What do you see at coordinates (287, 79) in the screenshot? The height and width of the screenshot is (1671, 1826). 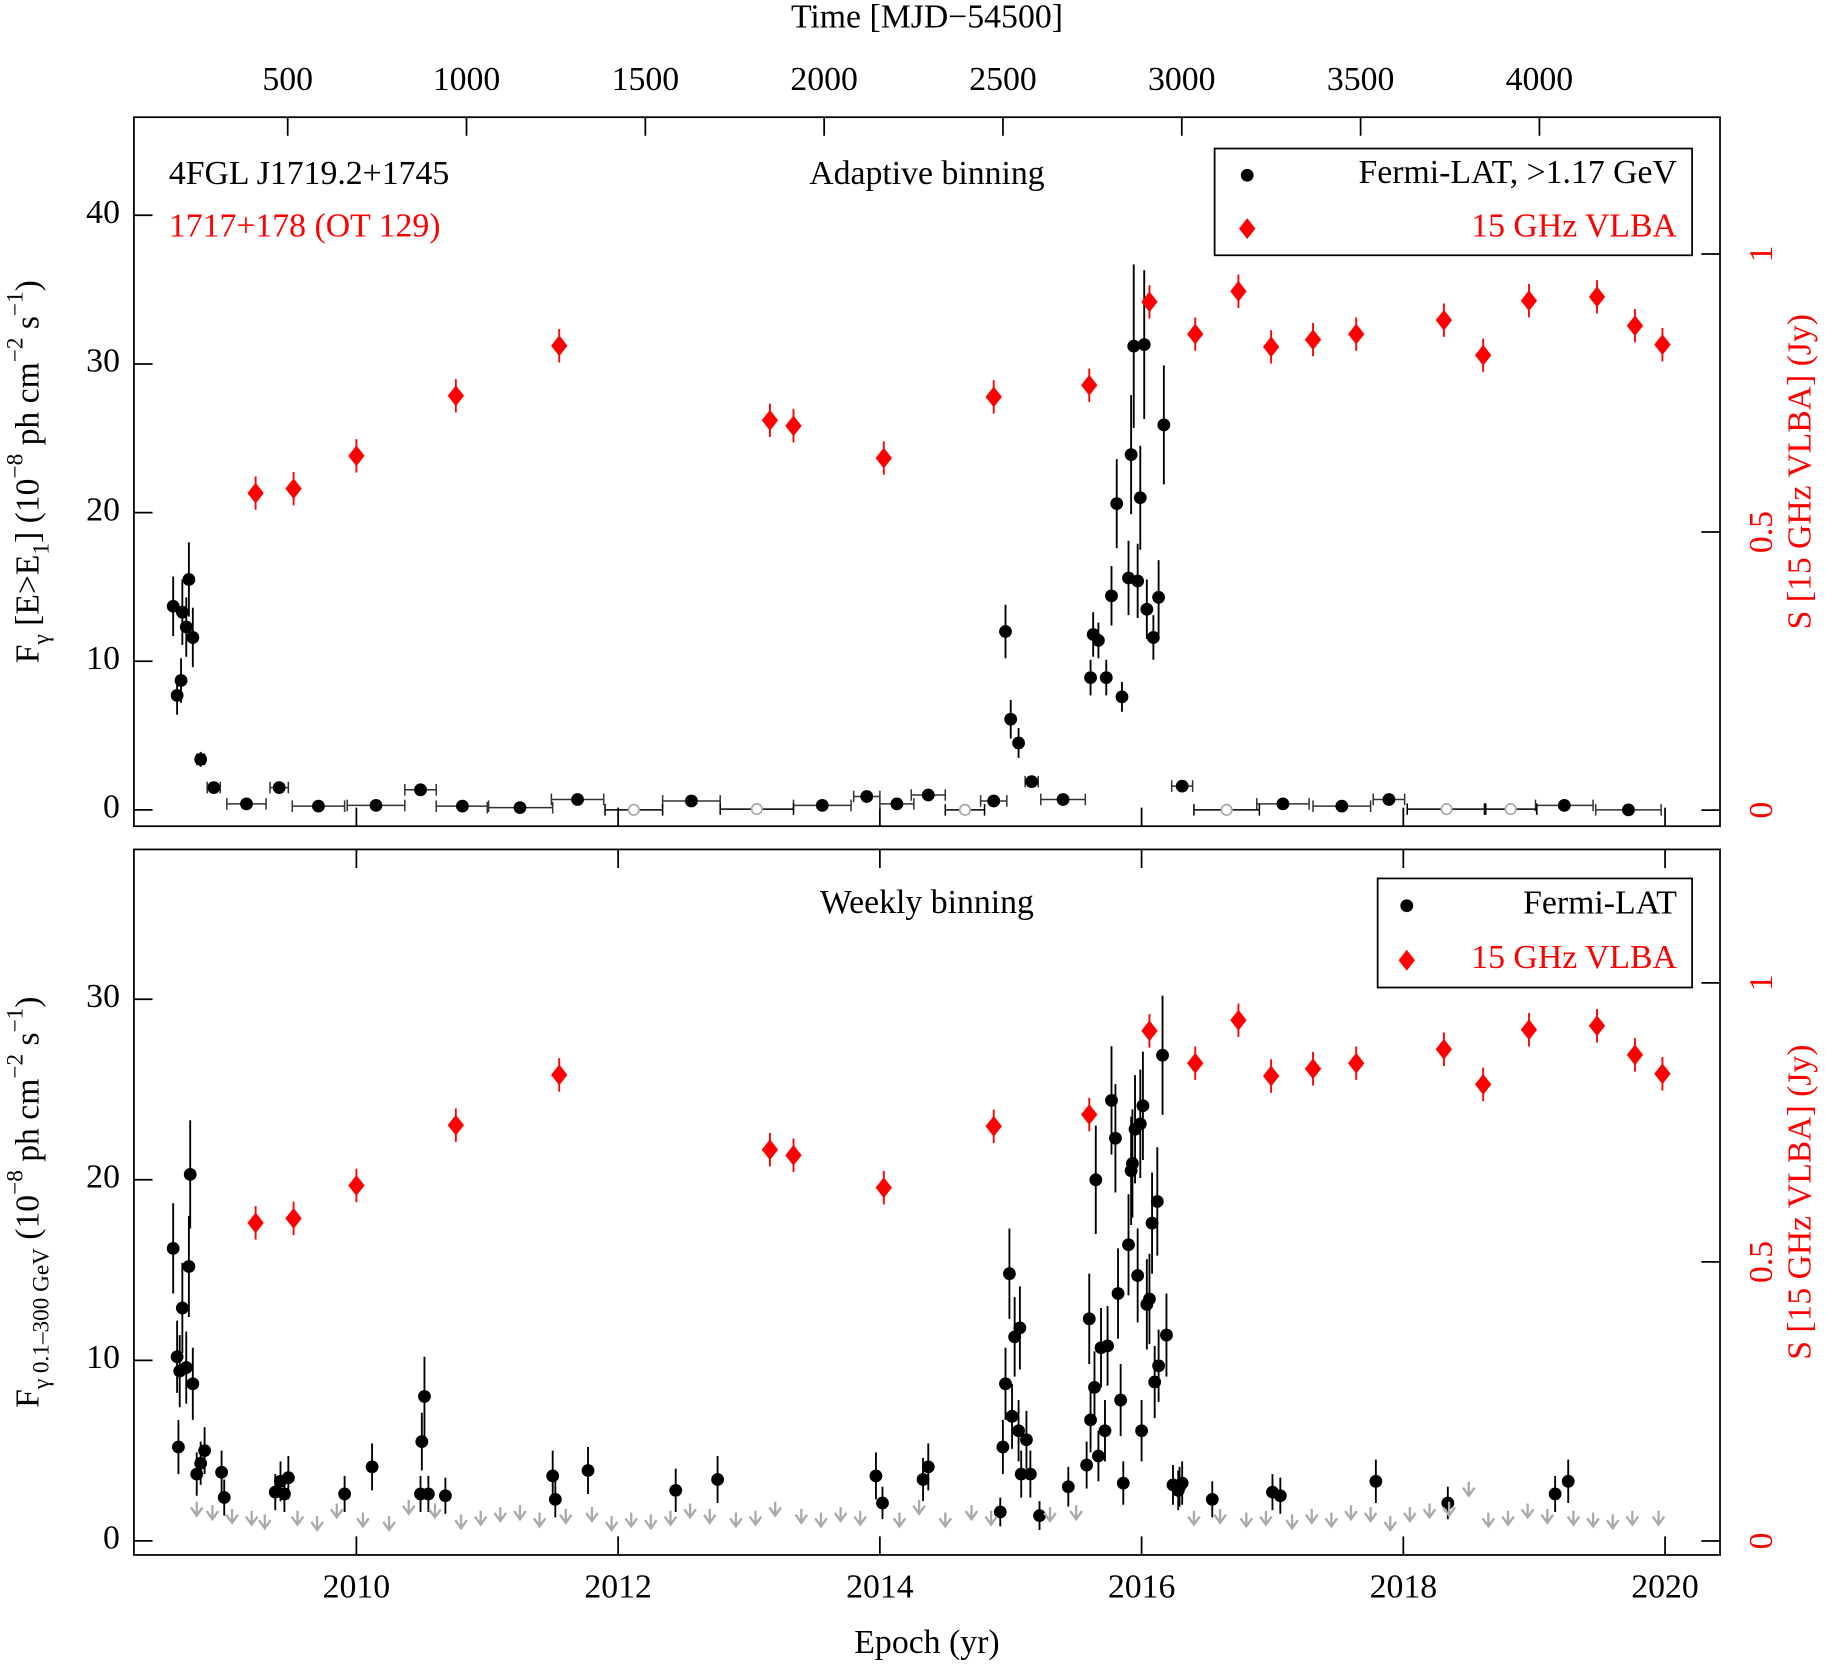 I see `x2-tick-label: 500` at bounding box center [287, 79].